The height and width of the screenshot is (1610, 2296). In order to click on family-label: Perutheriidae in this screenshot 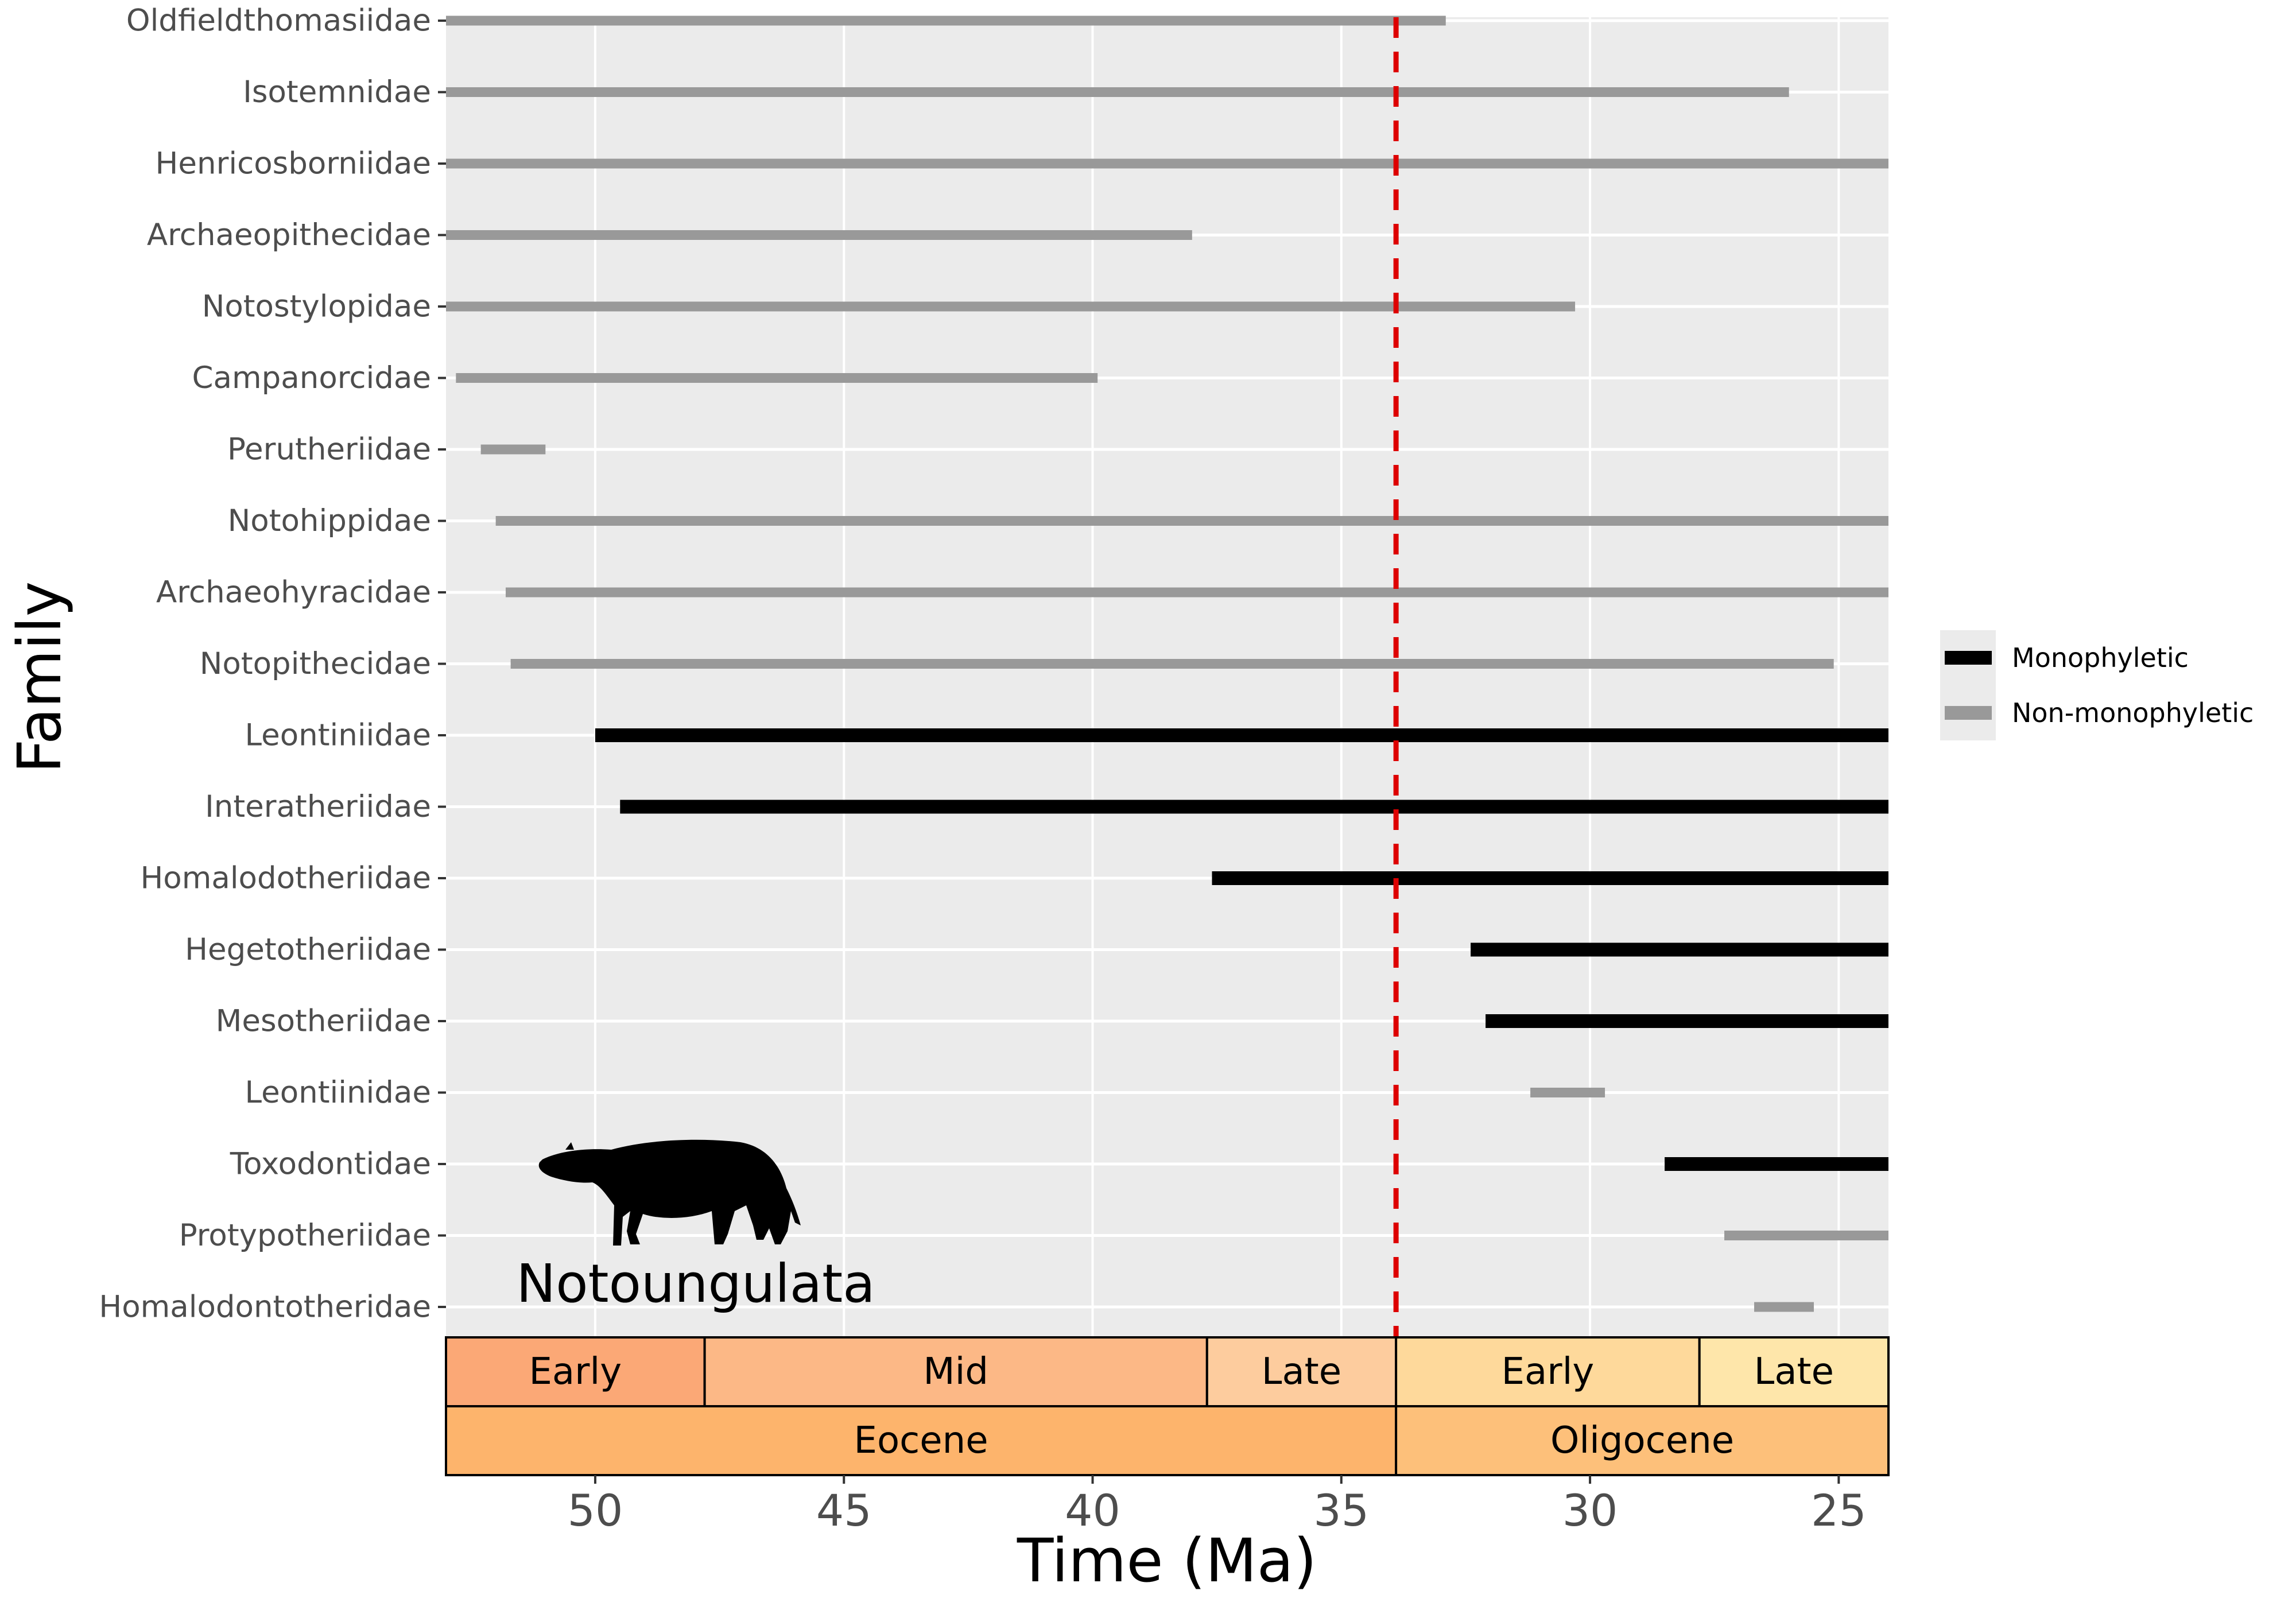, I will do `click(329, 449)`.